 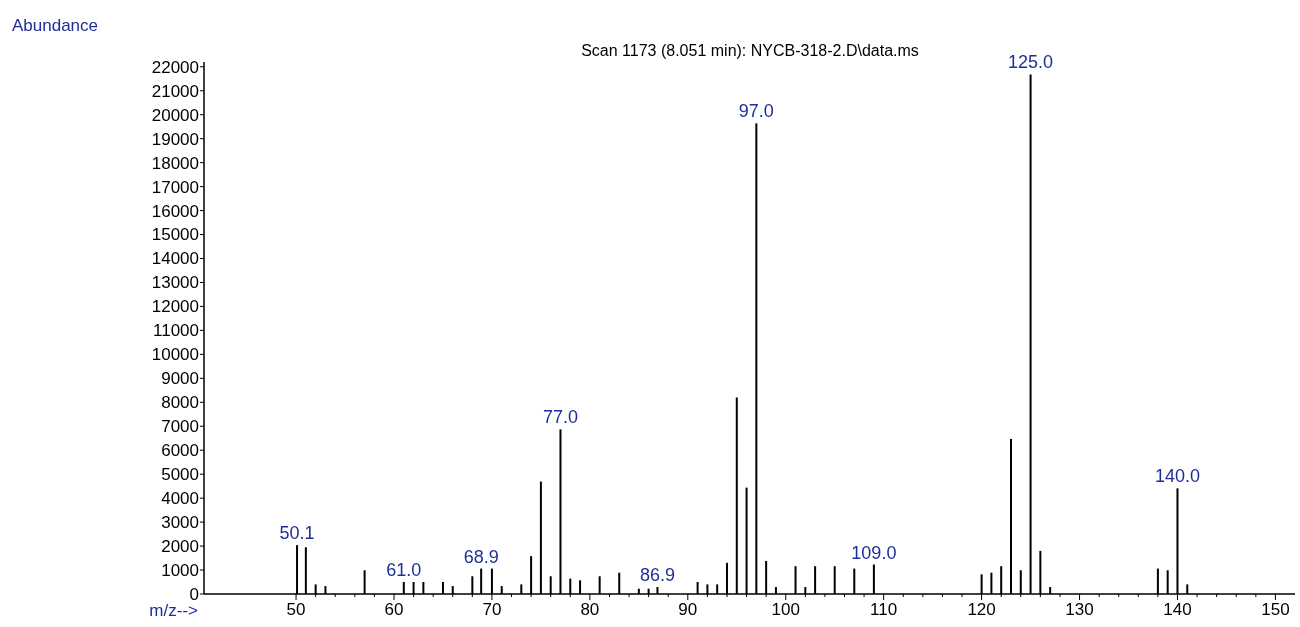 What do you see at coordinates (874, 552) in the screenshot?
I see `annotation: 109.0` at bounding box center [874, 552].